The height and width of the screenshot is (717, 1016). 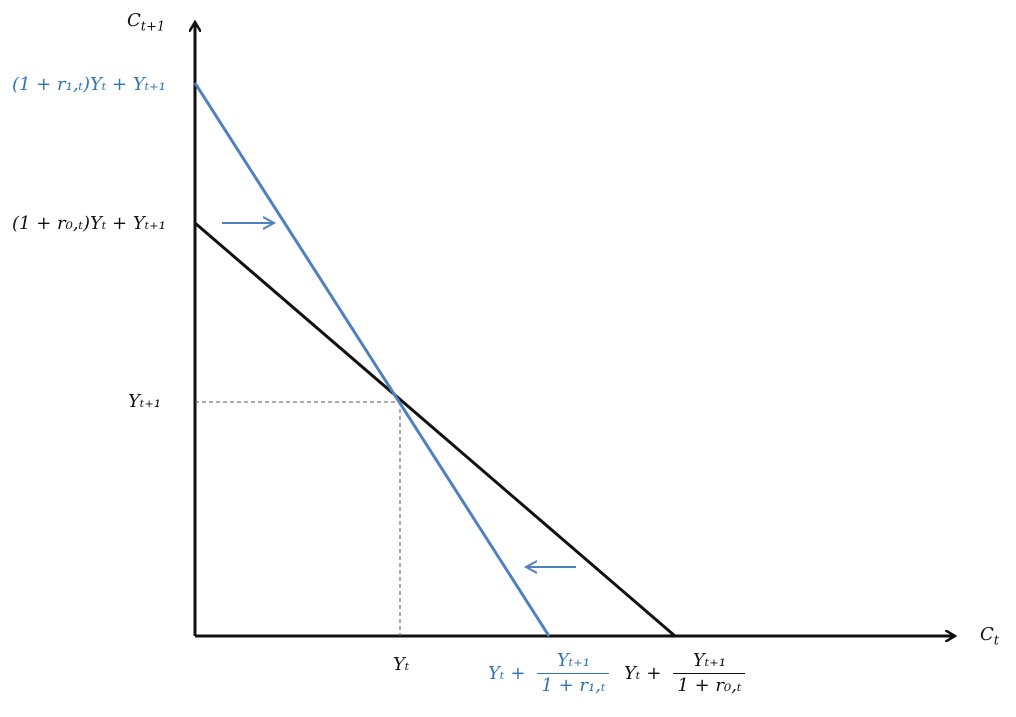 I want to click on y-axis-label: Ct+1, so click(x=146, y=22).